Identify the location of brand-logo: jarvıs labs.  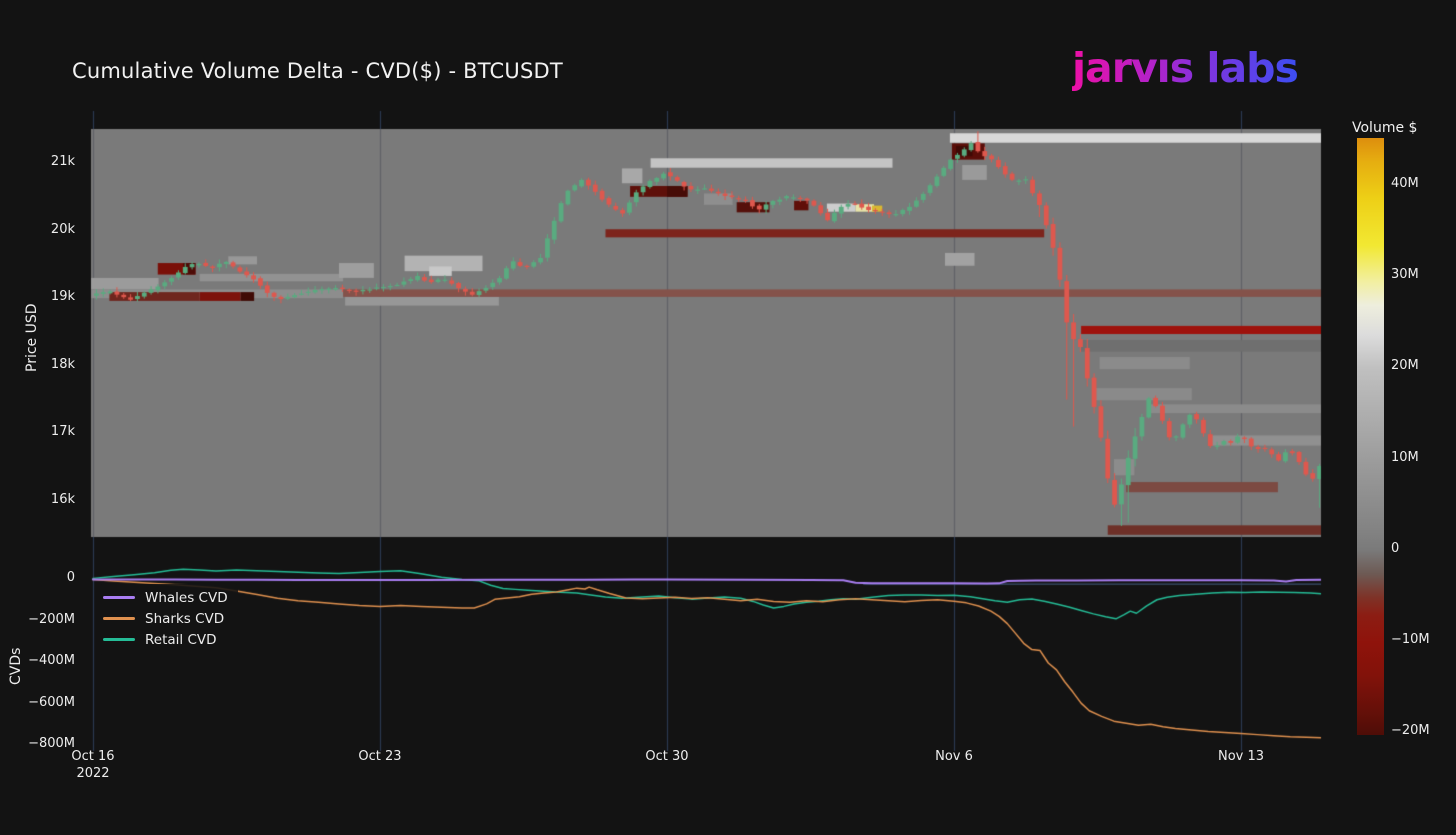
(1185, 68).